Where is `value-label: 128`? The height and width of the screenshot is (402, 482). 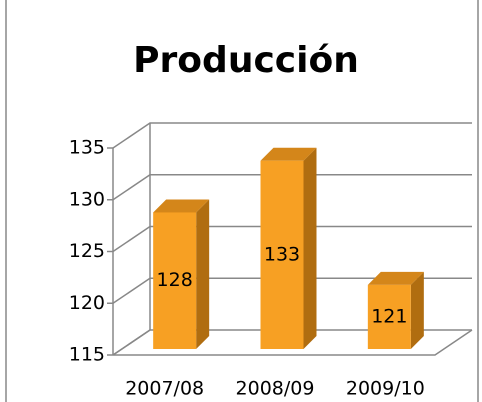 value-label: 128 is located at coordinates (175, 280).